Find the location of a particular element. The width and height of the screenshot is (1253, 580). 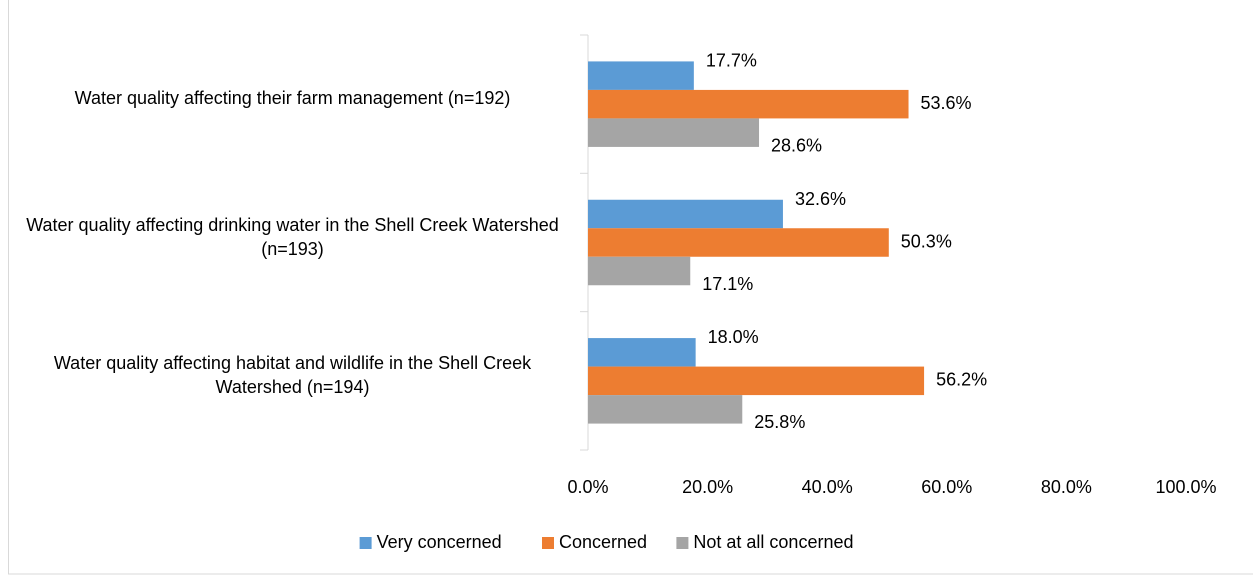

x-tick-label: 0.0% is located at coordinates (587, 487).